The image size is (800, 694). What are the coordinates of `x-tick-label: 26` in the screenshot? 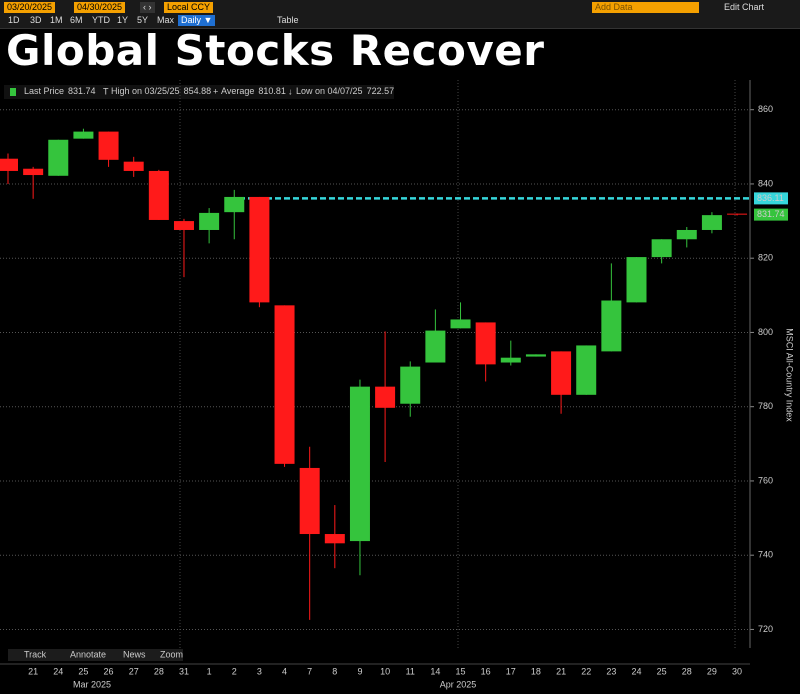 It's located at (109, 671).